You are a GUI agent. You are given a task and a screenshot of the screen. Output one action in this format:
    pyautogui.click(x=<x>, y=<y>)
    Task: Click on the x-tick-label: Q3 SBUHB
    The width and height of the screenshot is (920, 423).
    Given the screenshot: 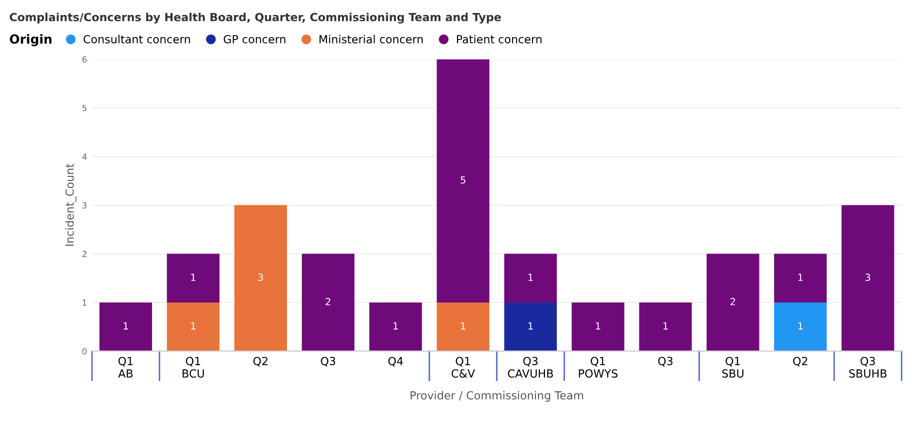 What is the action you would take?
    pyautogui.click(x=867, y=367)
    